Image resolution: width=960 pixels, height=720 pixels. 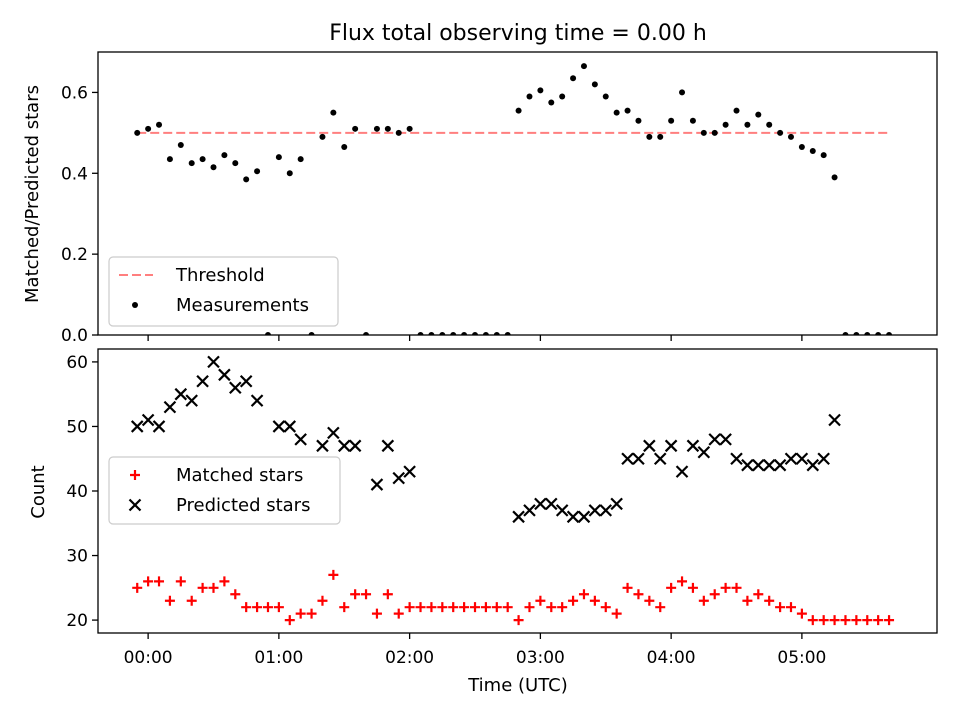 What do you see at coordinates (38, 491) in the screenshot?
I see `bottom-y-axis-label: Count` at bounding box center [38, 491].